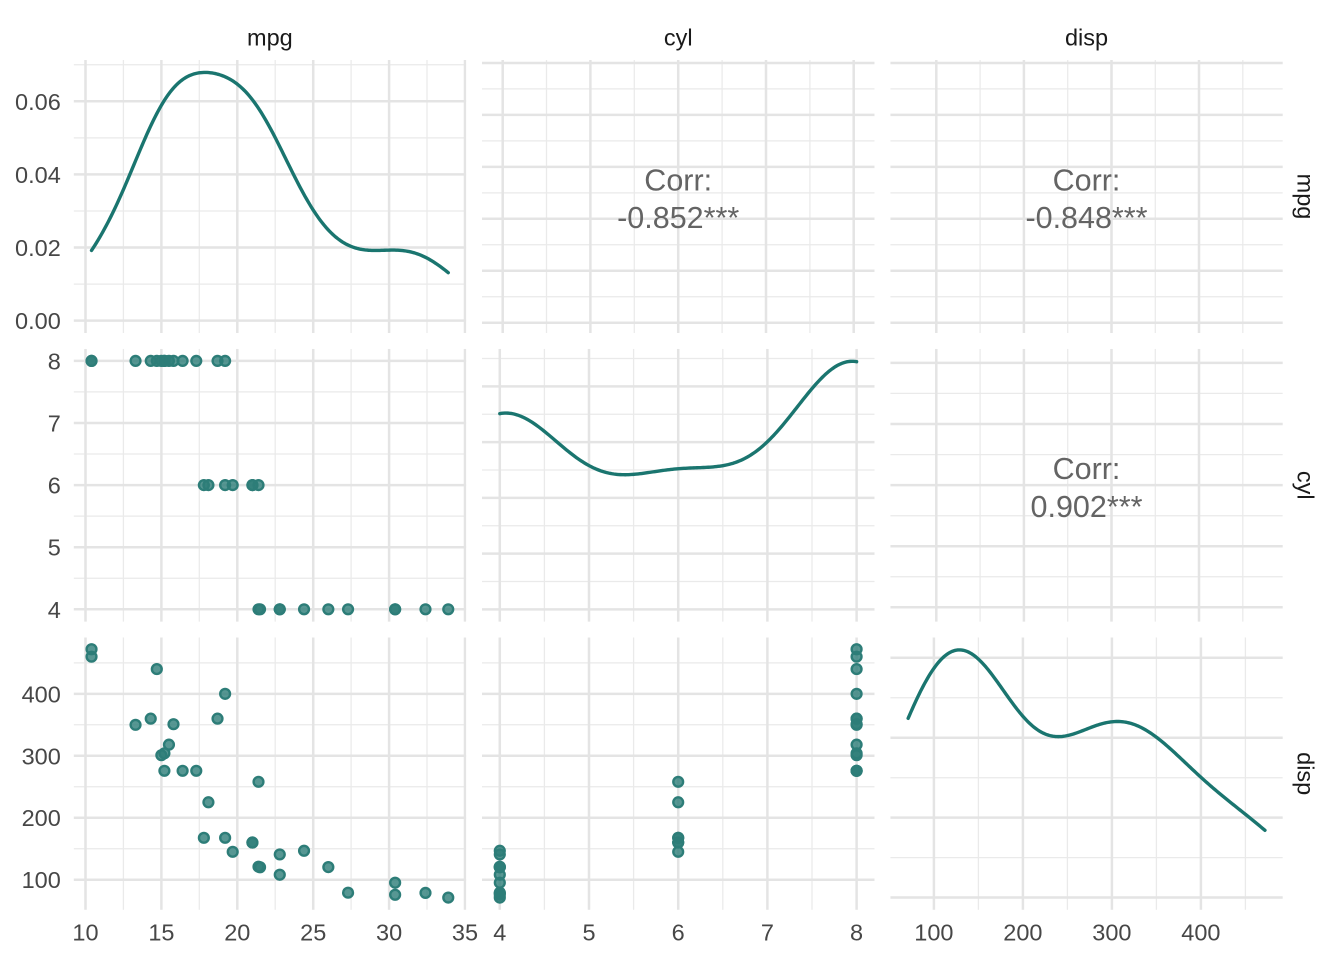 The height and width of the screenshot is (960, 1344). What do you see at coordinates (38, 175) in the screenshot?
I see `svg-text: 0.04` at bounding box center [38, 175].